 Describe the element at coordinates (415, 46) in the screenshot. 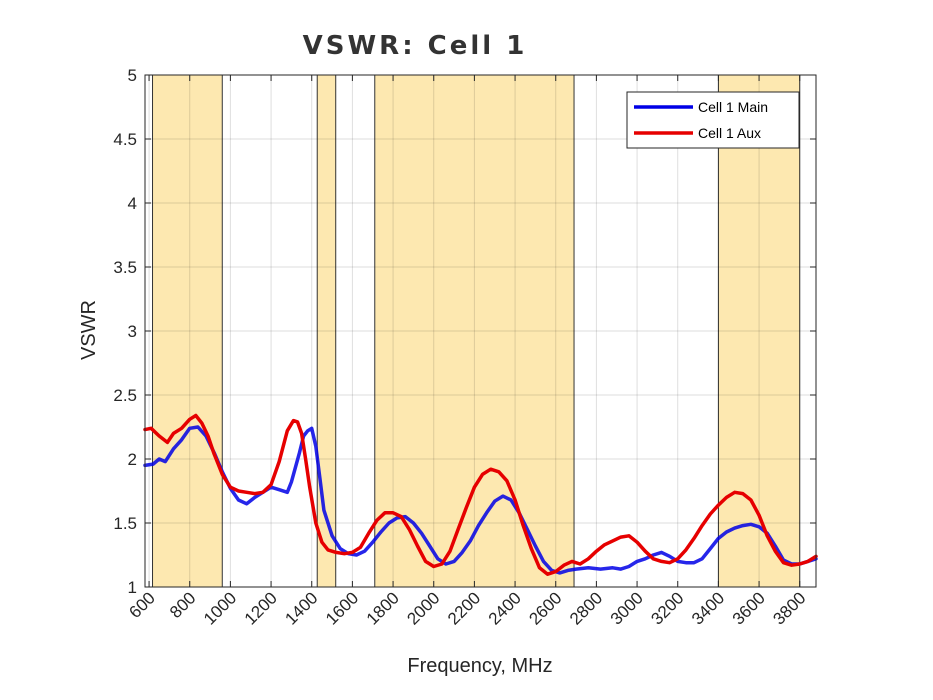

I see `chart-title: VSWR: Cell 1` at that location.